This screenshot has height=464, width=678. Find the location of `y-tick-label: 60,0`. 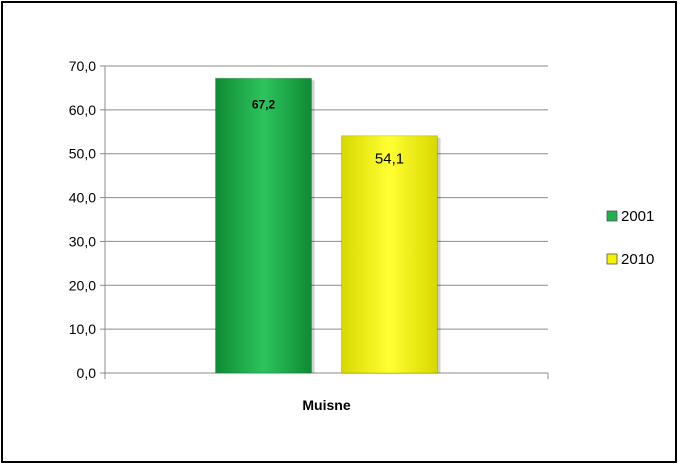

y-tick-label: 60,0 is located at coordinates (82, 110).